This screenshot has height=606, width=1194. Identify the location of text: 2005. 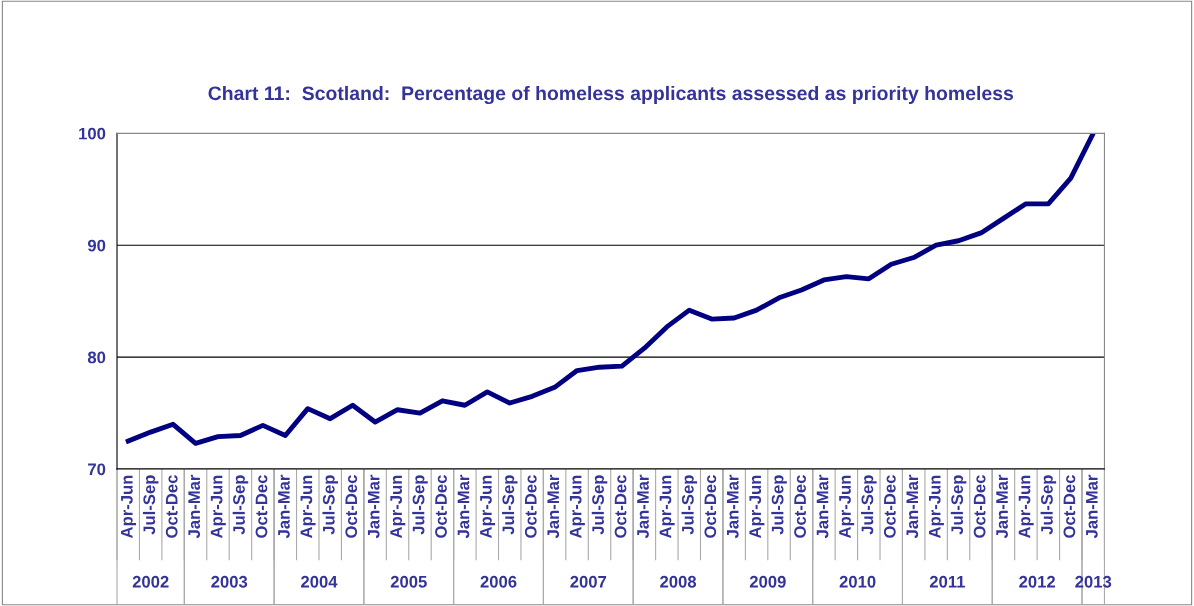
(408, 581).